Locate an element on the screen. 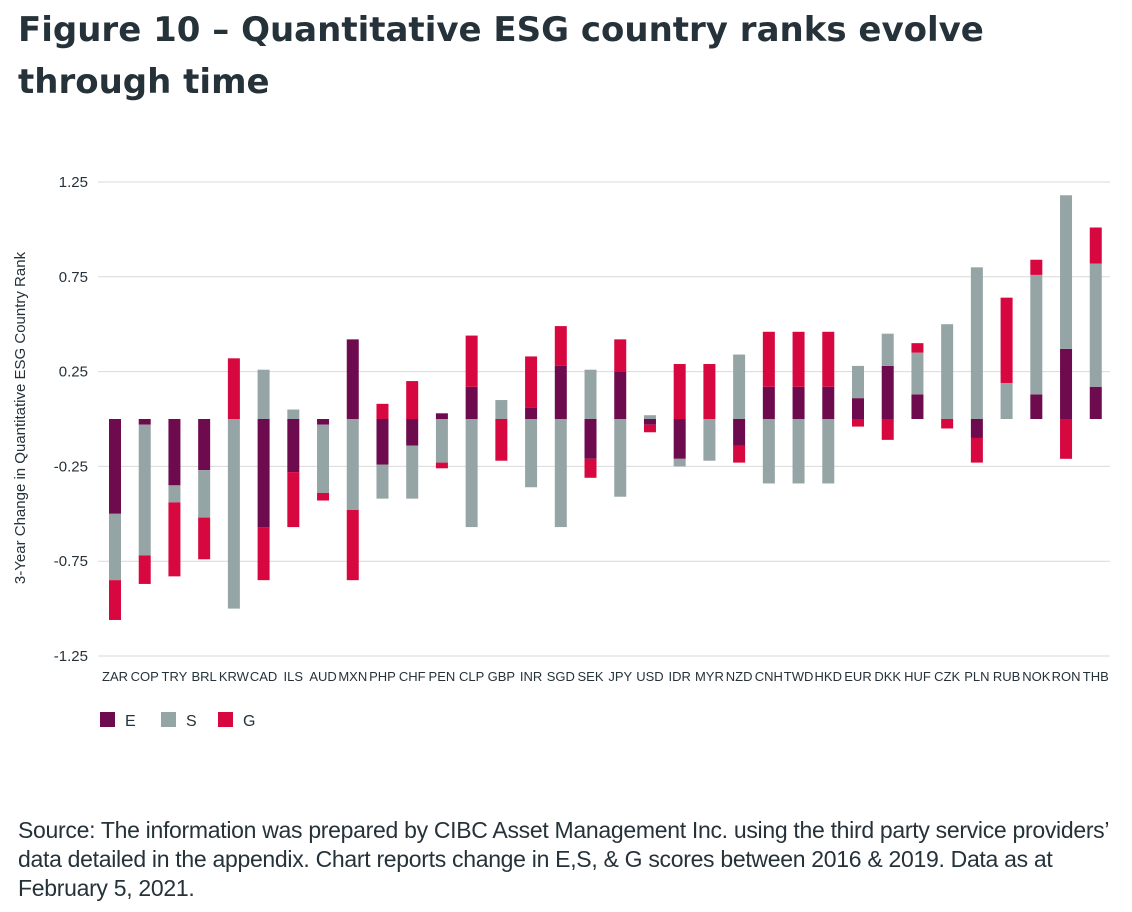  bar-krw-s is located at coordinates (233, 514).